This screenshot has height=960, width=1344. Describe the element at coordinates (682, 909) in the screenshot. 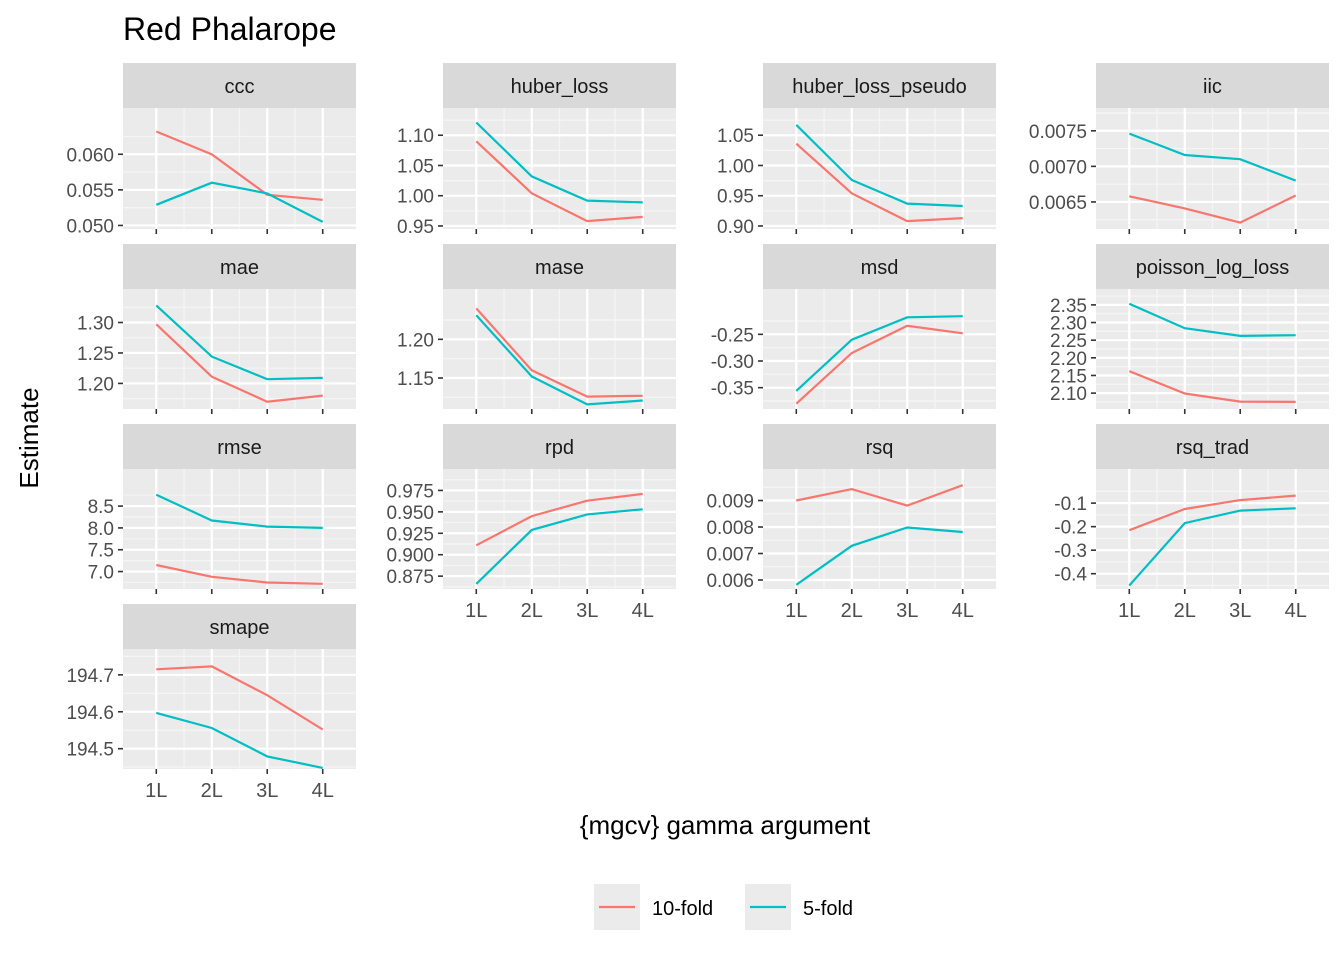

I see `legend-label: 10-fold` at that location.